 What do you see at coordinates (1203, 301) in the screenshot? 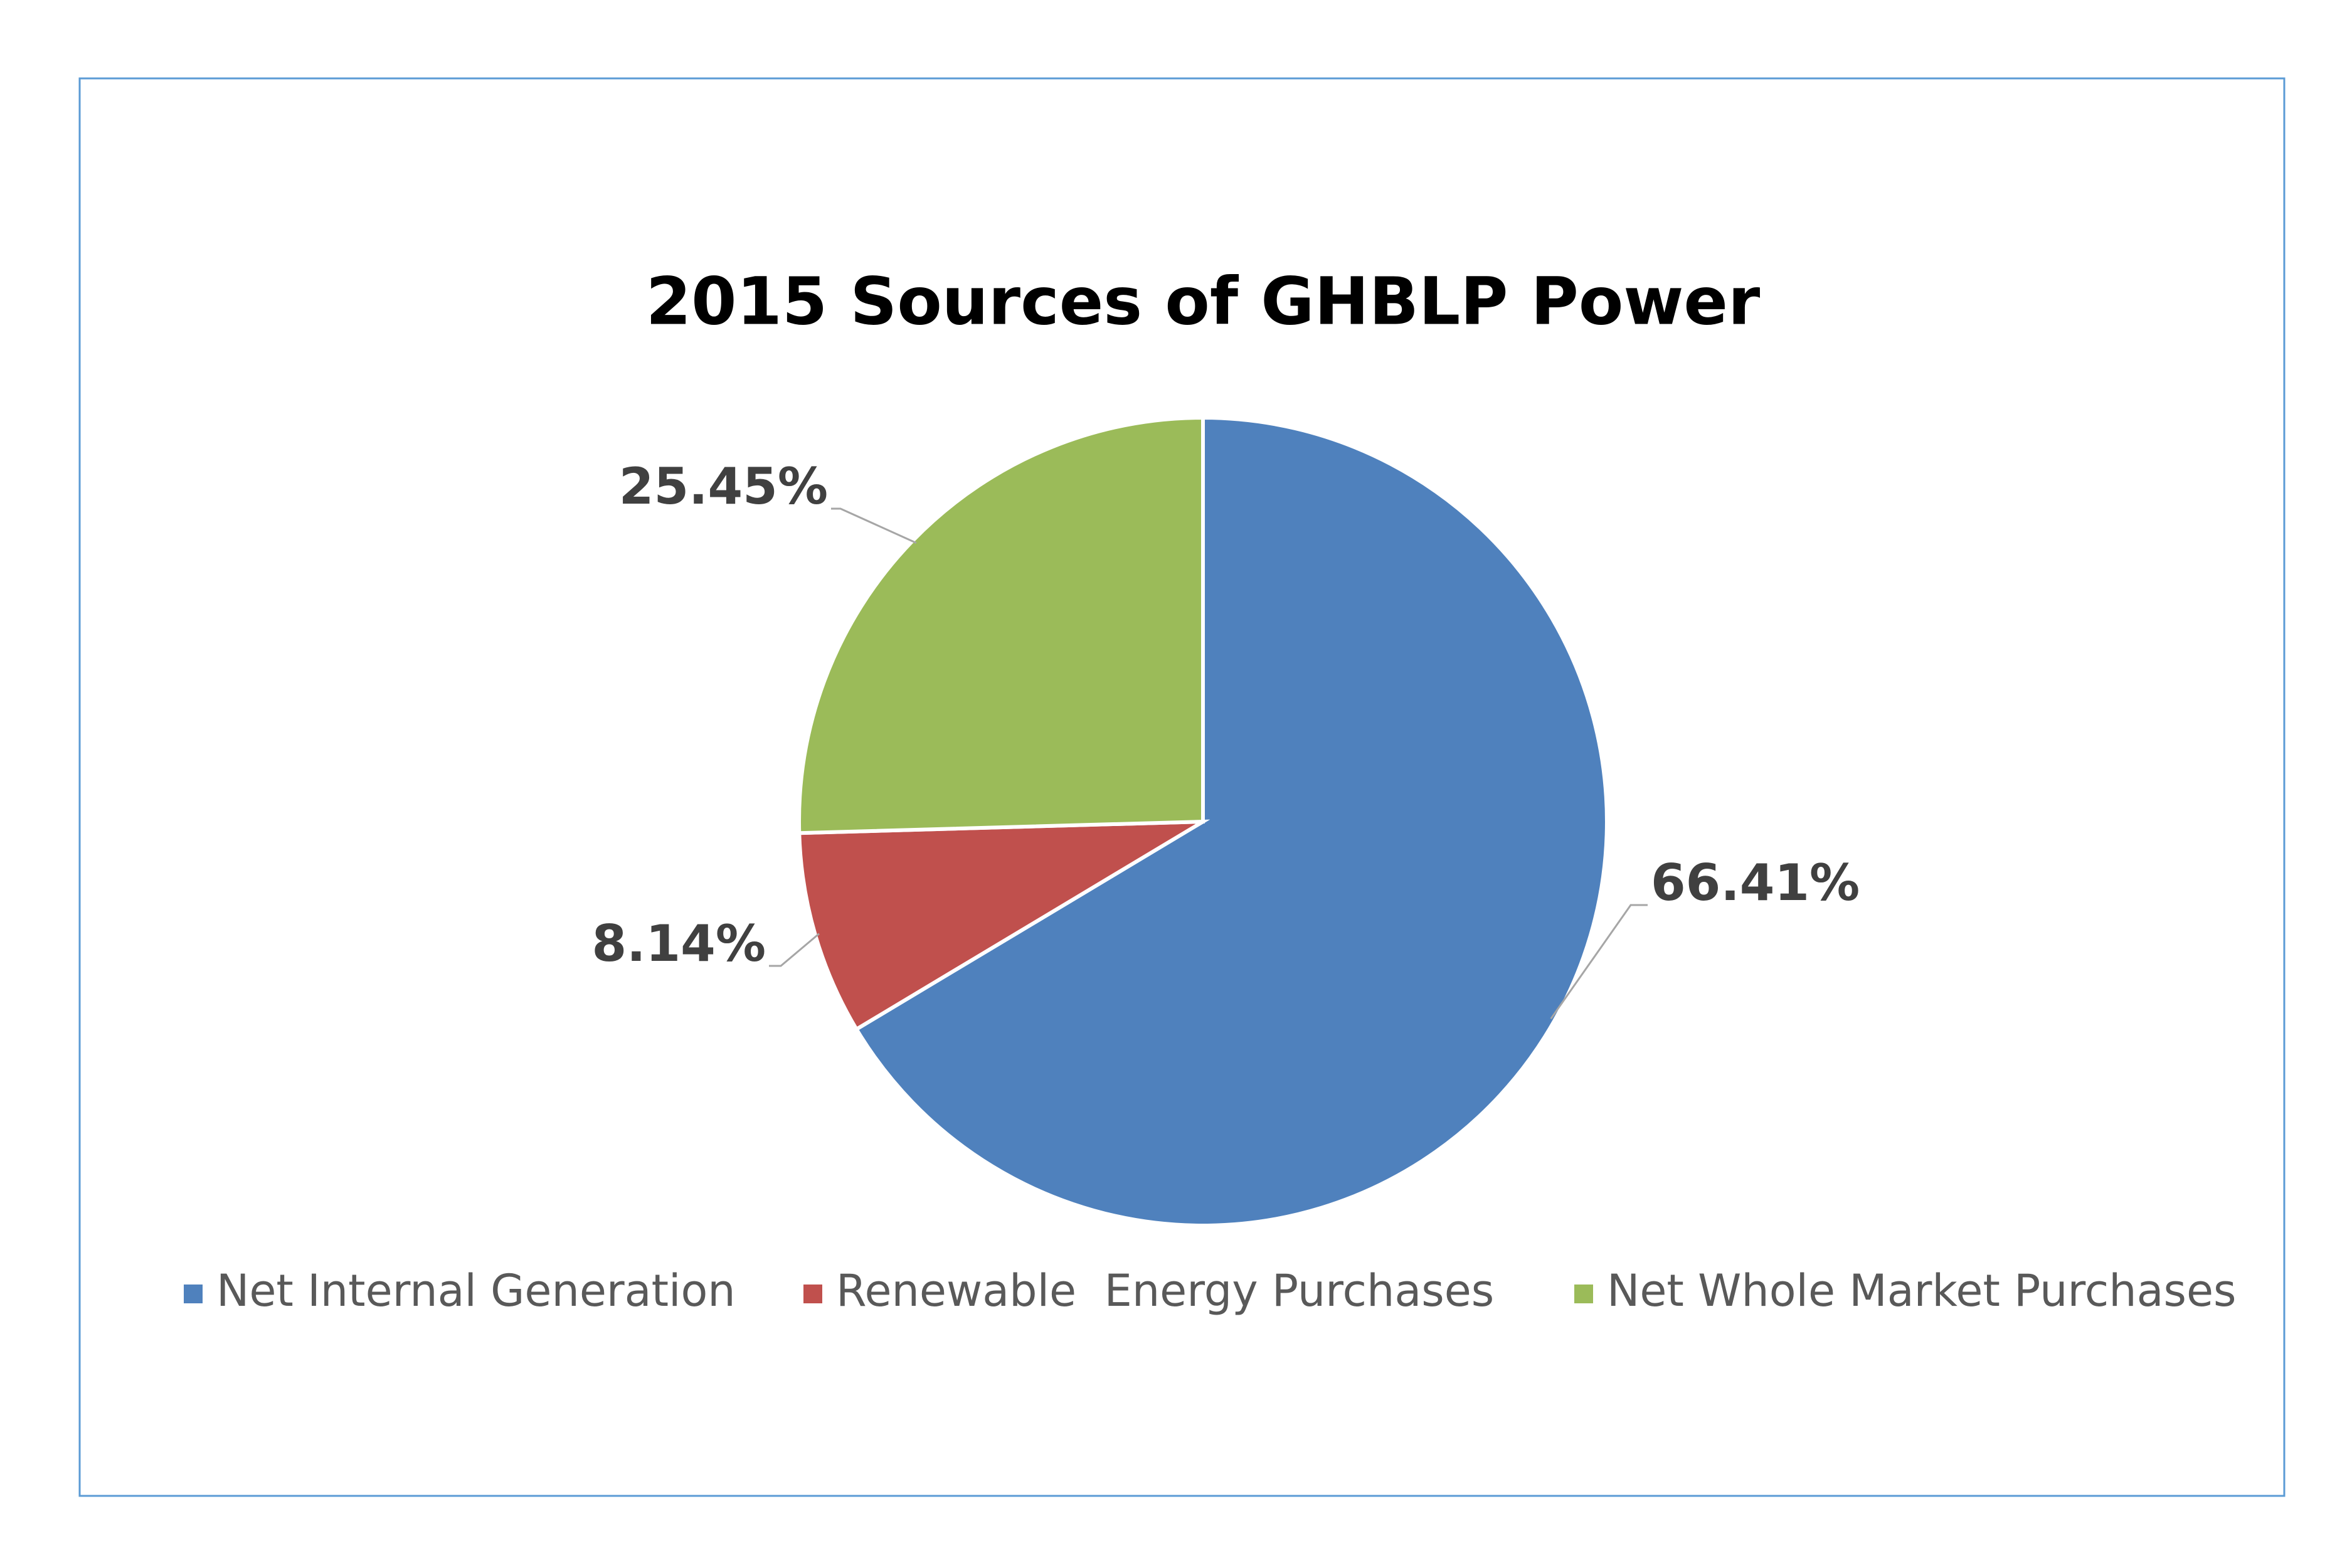
I see `chart-title: 2015 Sources of GHBLP Power` at bounding box center [1203, 301].